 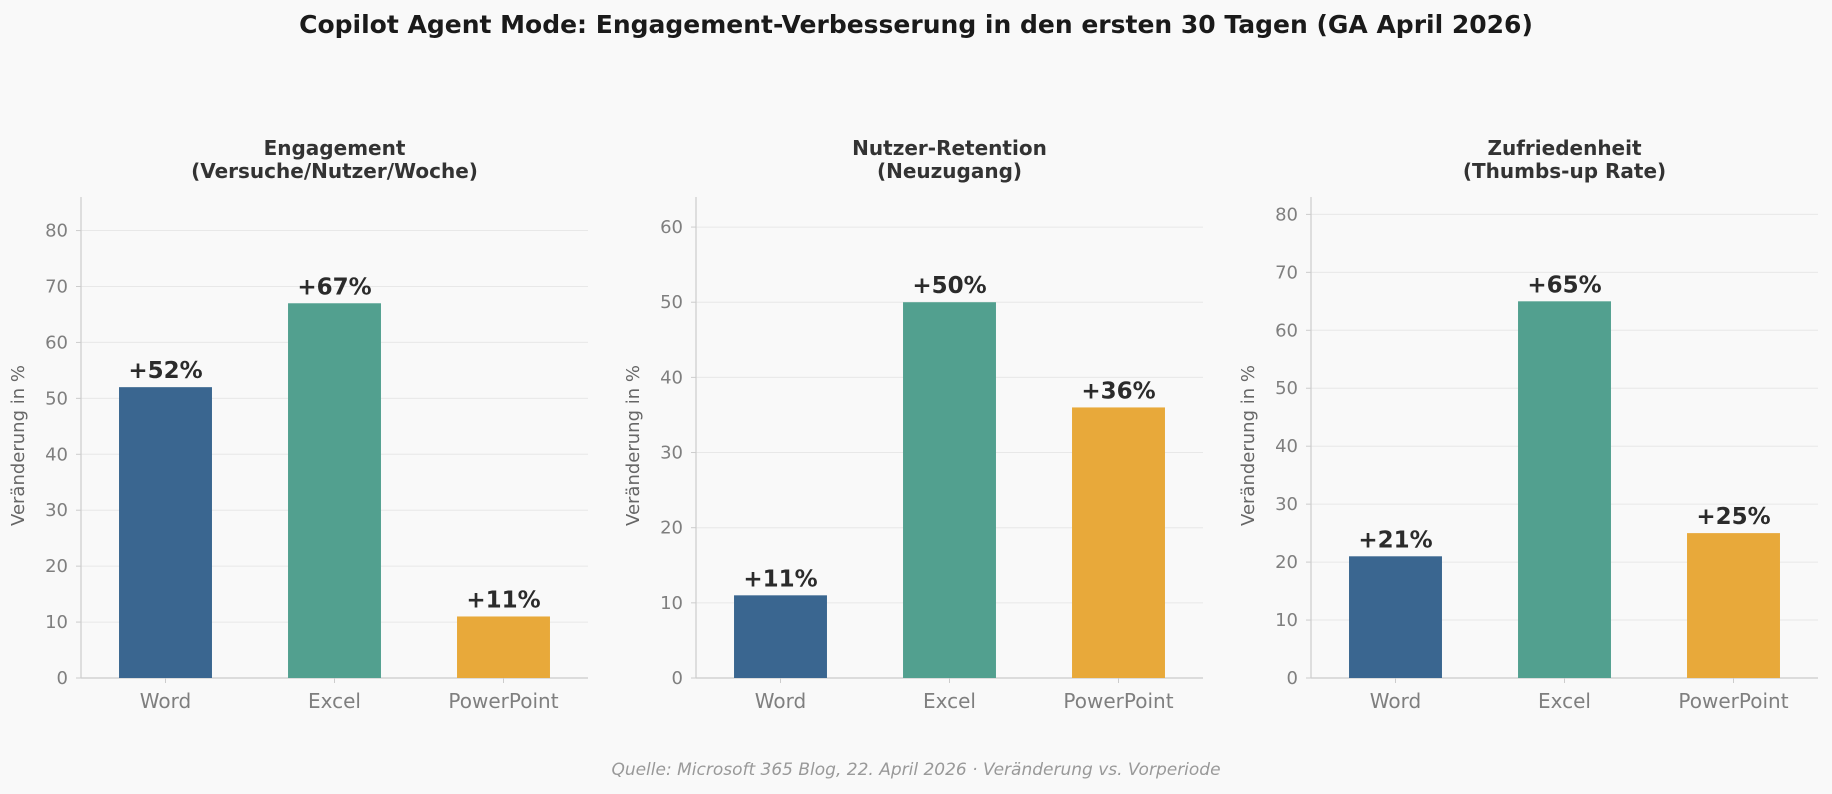 I want to click on panel-title-line: (Versuche/Nutzer/Woche), so click(x=334, y=171).